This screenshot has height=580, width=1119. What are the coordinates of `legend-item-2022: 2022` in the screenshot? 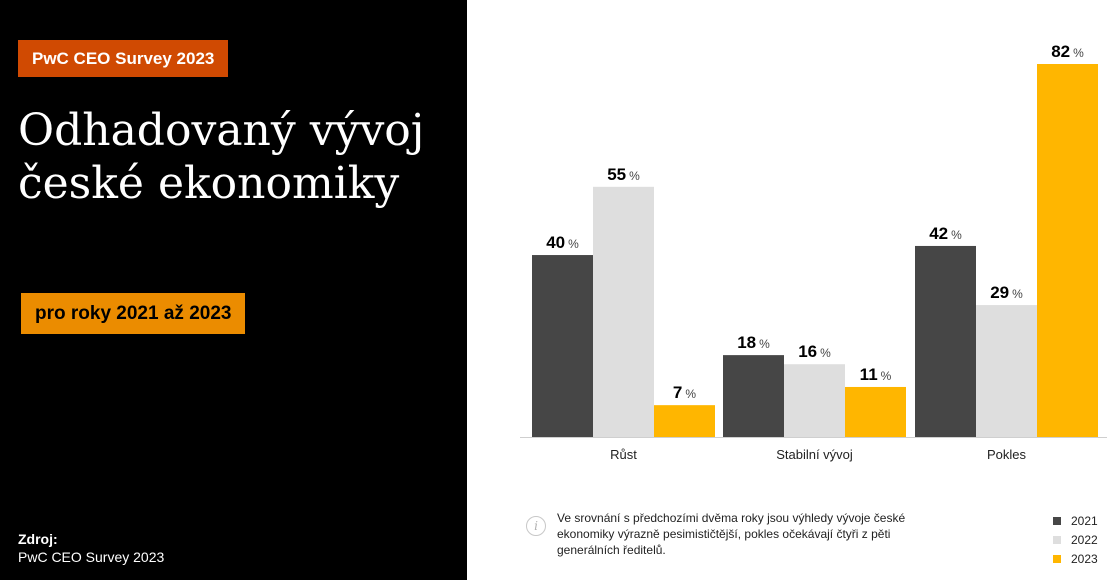 It's located at (1084, 539).